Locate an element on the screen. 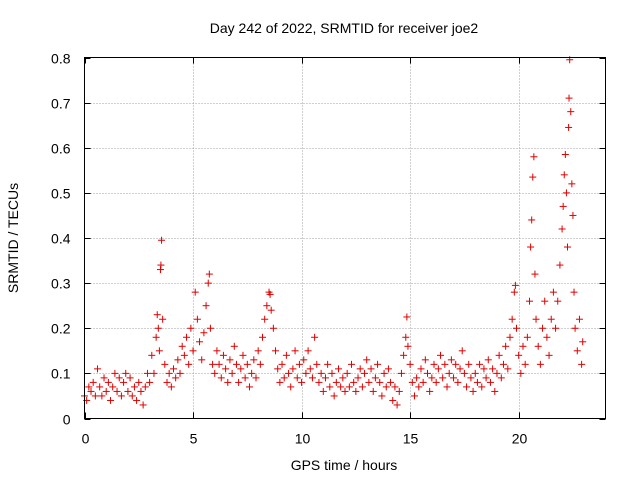 This screenshot has width=640, height=480. x-tick-label: 0 is located at coordinates (86, 439).